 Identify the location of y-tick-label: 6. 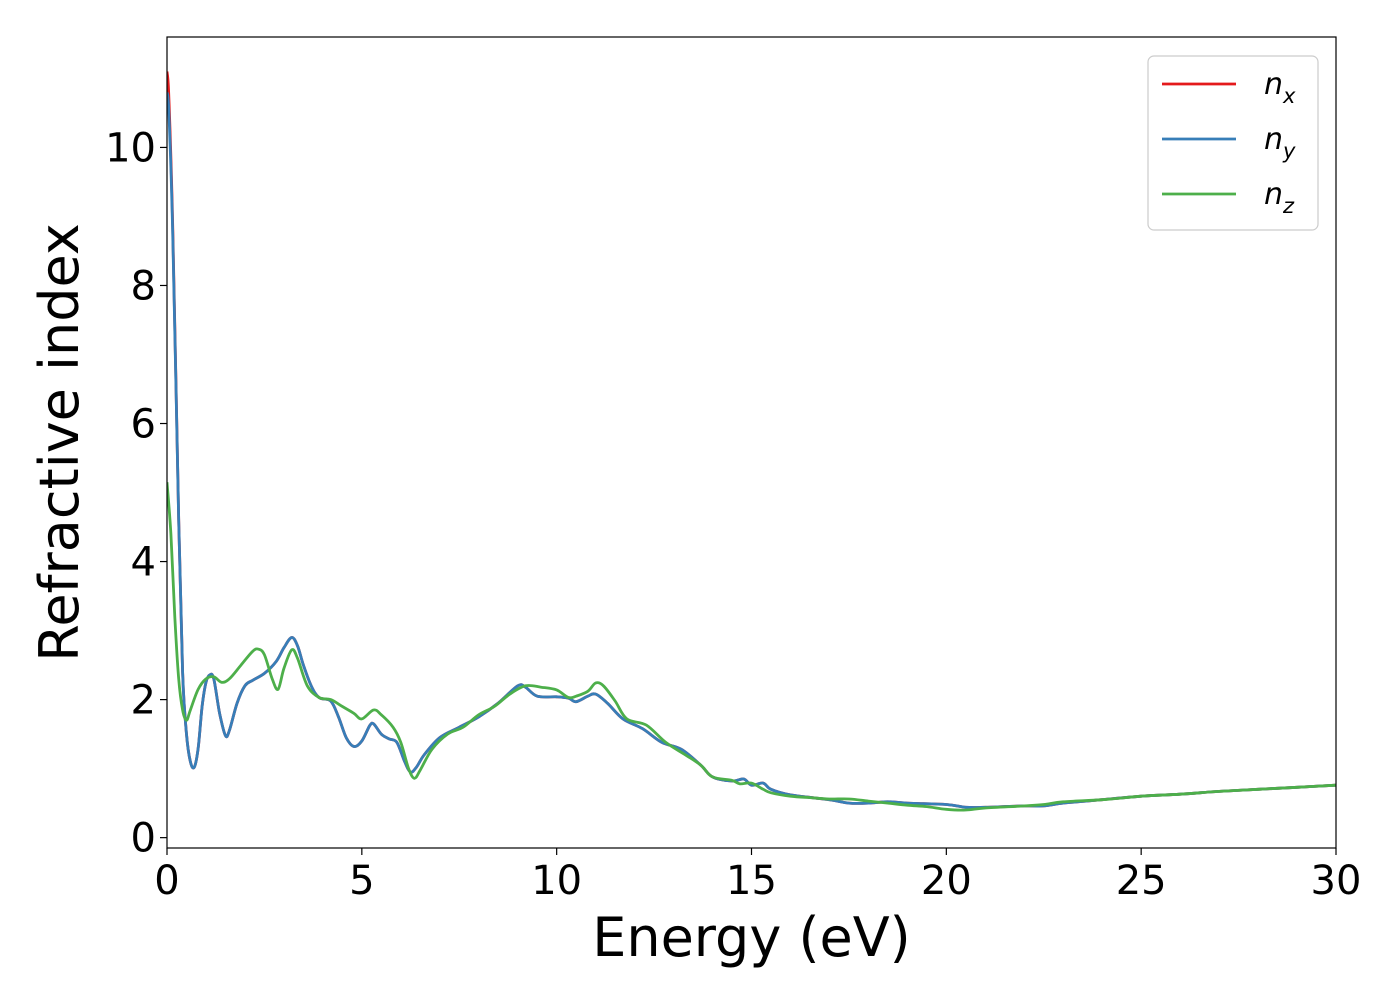
(143, 425).